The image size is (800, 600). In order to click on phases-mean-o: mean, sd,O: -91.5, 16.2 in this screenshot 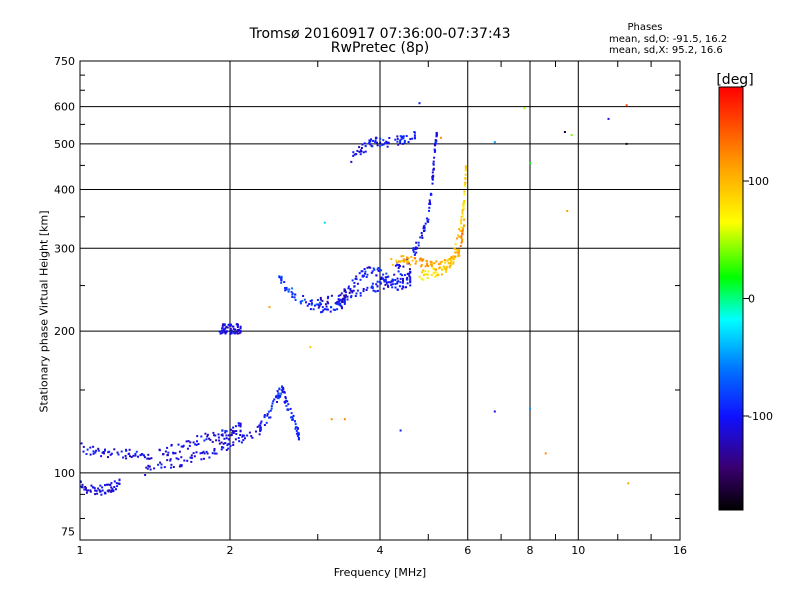, I will do `click(668, 39)`.